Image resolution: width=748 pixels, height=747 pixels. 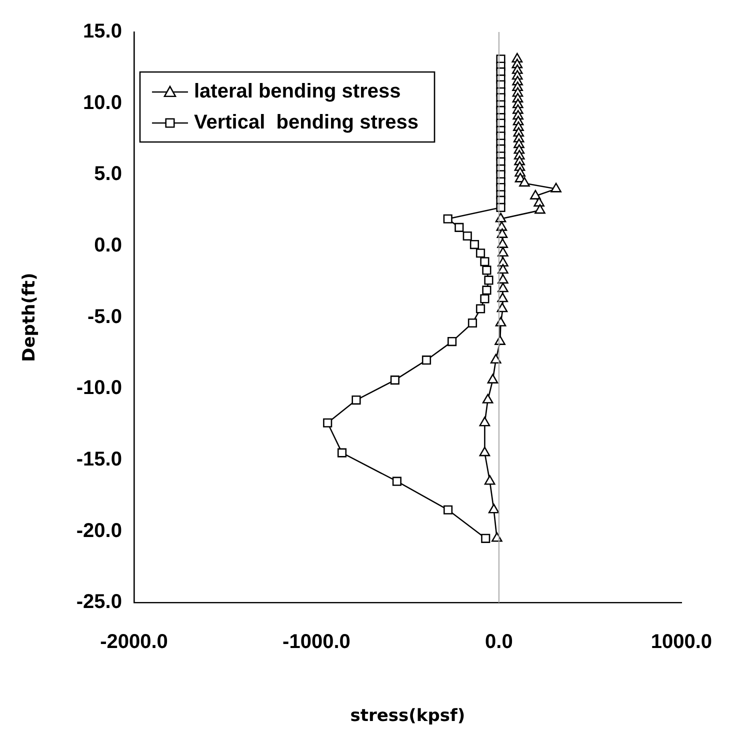 What do you see at coordinates (102, 31) in the screenshot?
I see `y-tick-label: 15.0` at bounding box center [102, 31].